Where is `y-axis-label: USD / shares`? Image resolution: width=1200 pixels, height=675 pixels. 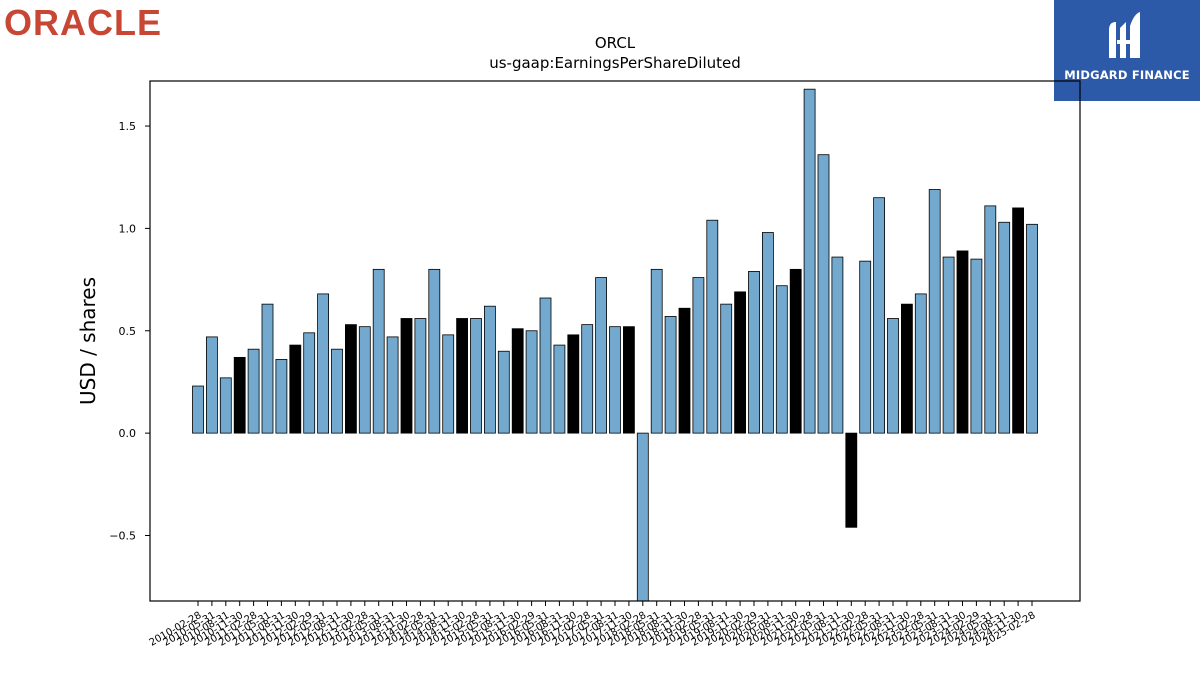 y-axis-label: USD / shares is located at coordinates (88, 341).